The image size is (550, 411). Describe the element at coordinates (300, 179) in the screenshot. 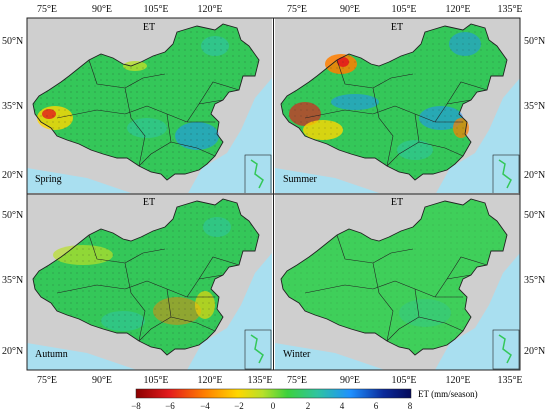

I see `panel-summer-season-label: Summer` at that location.